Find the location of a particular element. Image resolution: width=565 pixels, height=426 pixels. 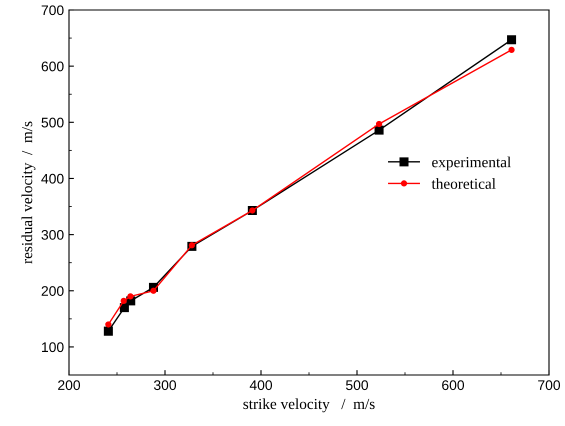

y-tick-label: 400 is located at coordinates (52, 179).